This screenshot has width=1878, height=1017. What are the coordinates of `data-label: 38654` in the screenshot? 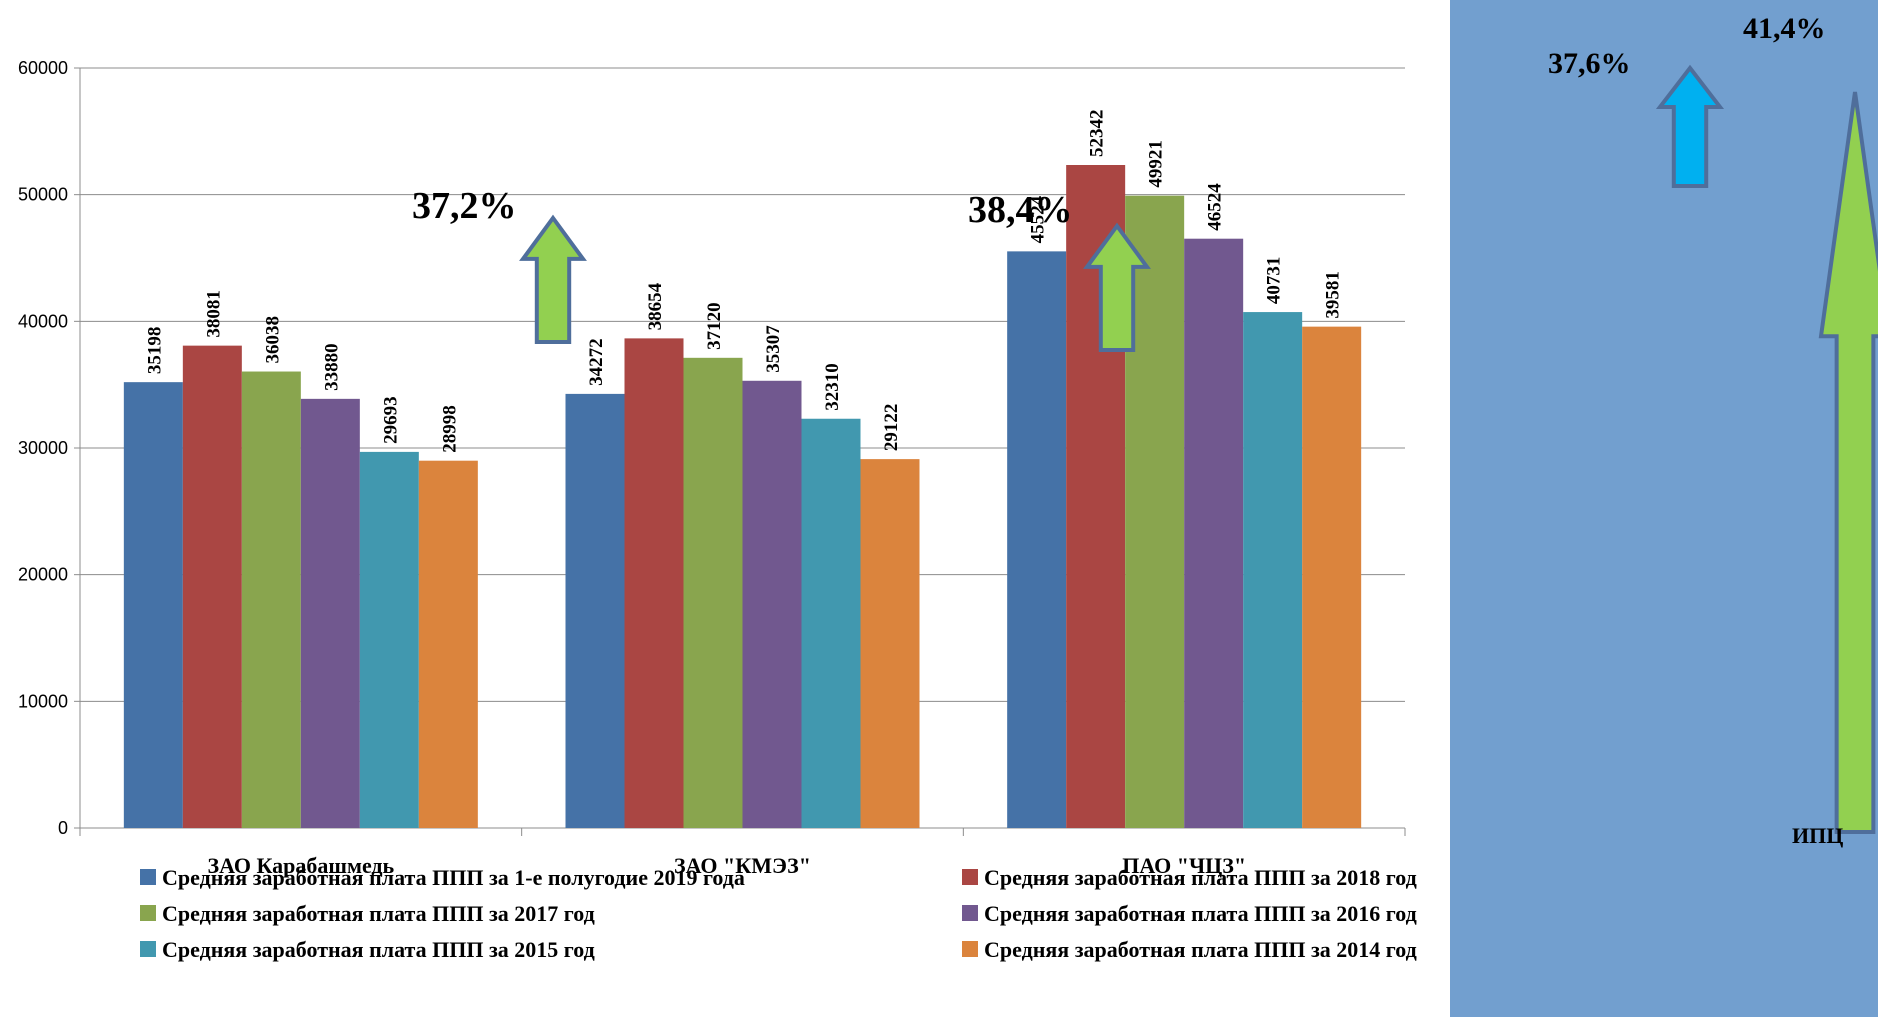 It's located at (655, 306).